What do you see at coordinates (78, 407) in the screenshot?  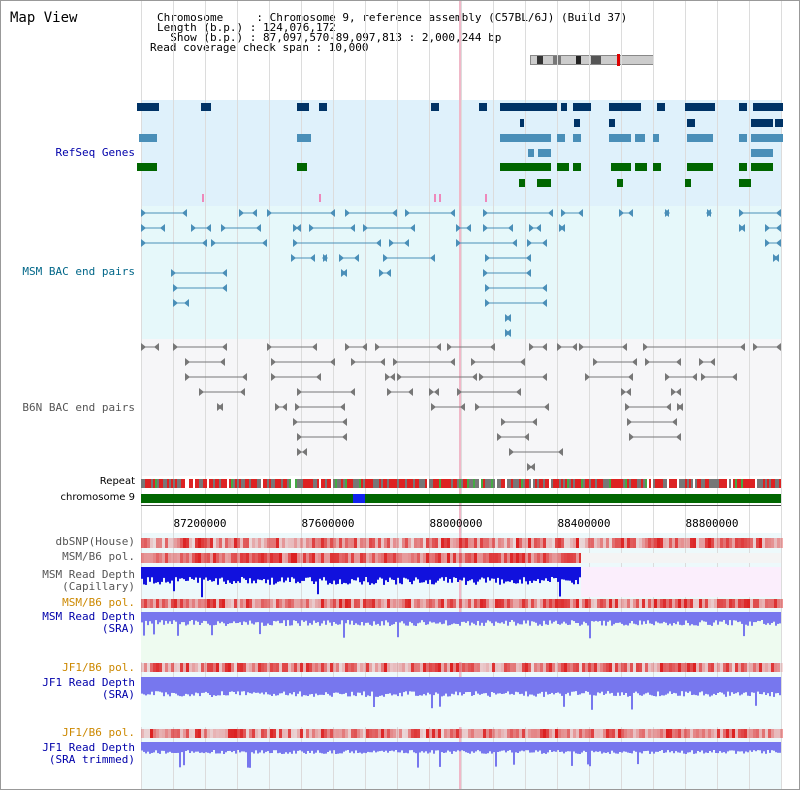 I see `b6n-bac-end-pairs-label: B6N BAC end pairs` at bounding box center [78, 407].